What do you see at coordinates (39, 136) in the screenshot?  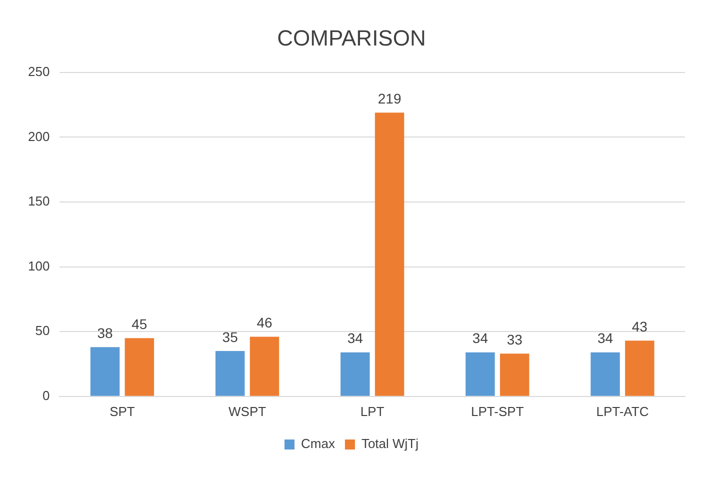 I see `y-tick-label: 200` at bounding box center [39, 136].